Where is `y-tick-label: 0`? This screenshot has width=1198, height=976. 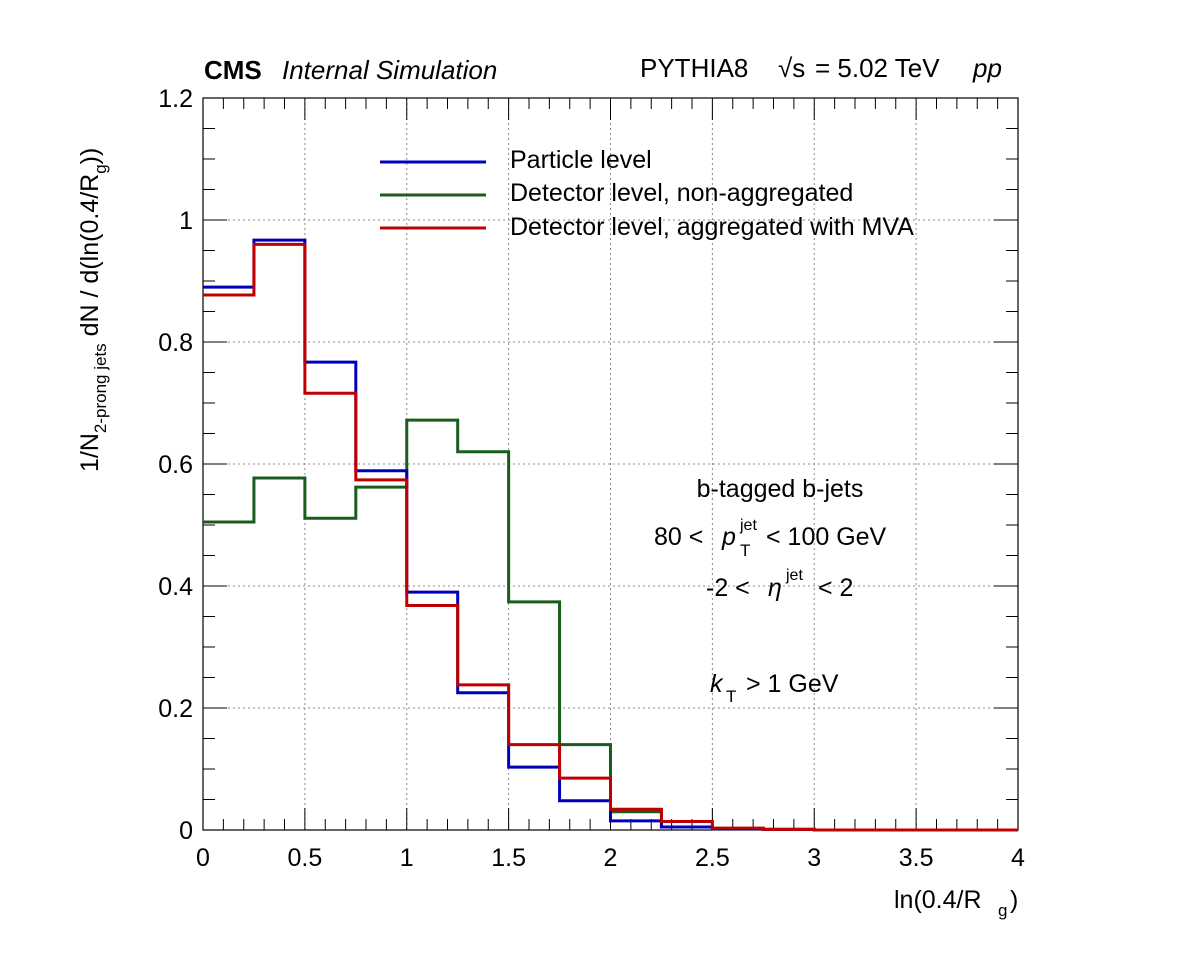
y-tick-label: 0 is located at coordinates (186, 831).